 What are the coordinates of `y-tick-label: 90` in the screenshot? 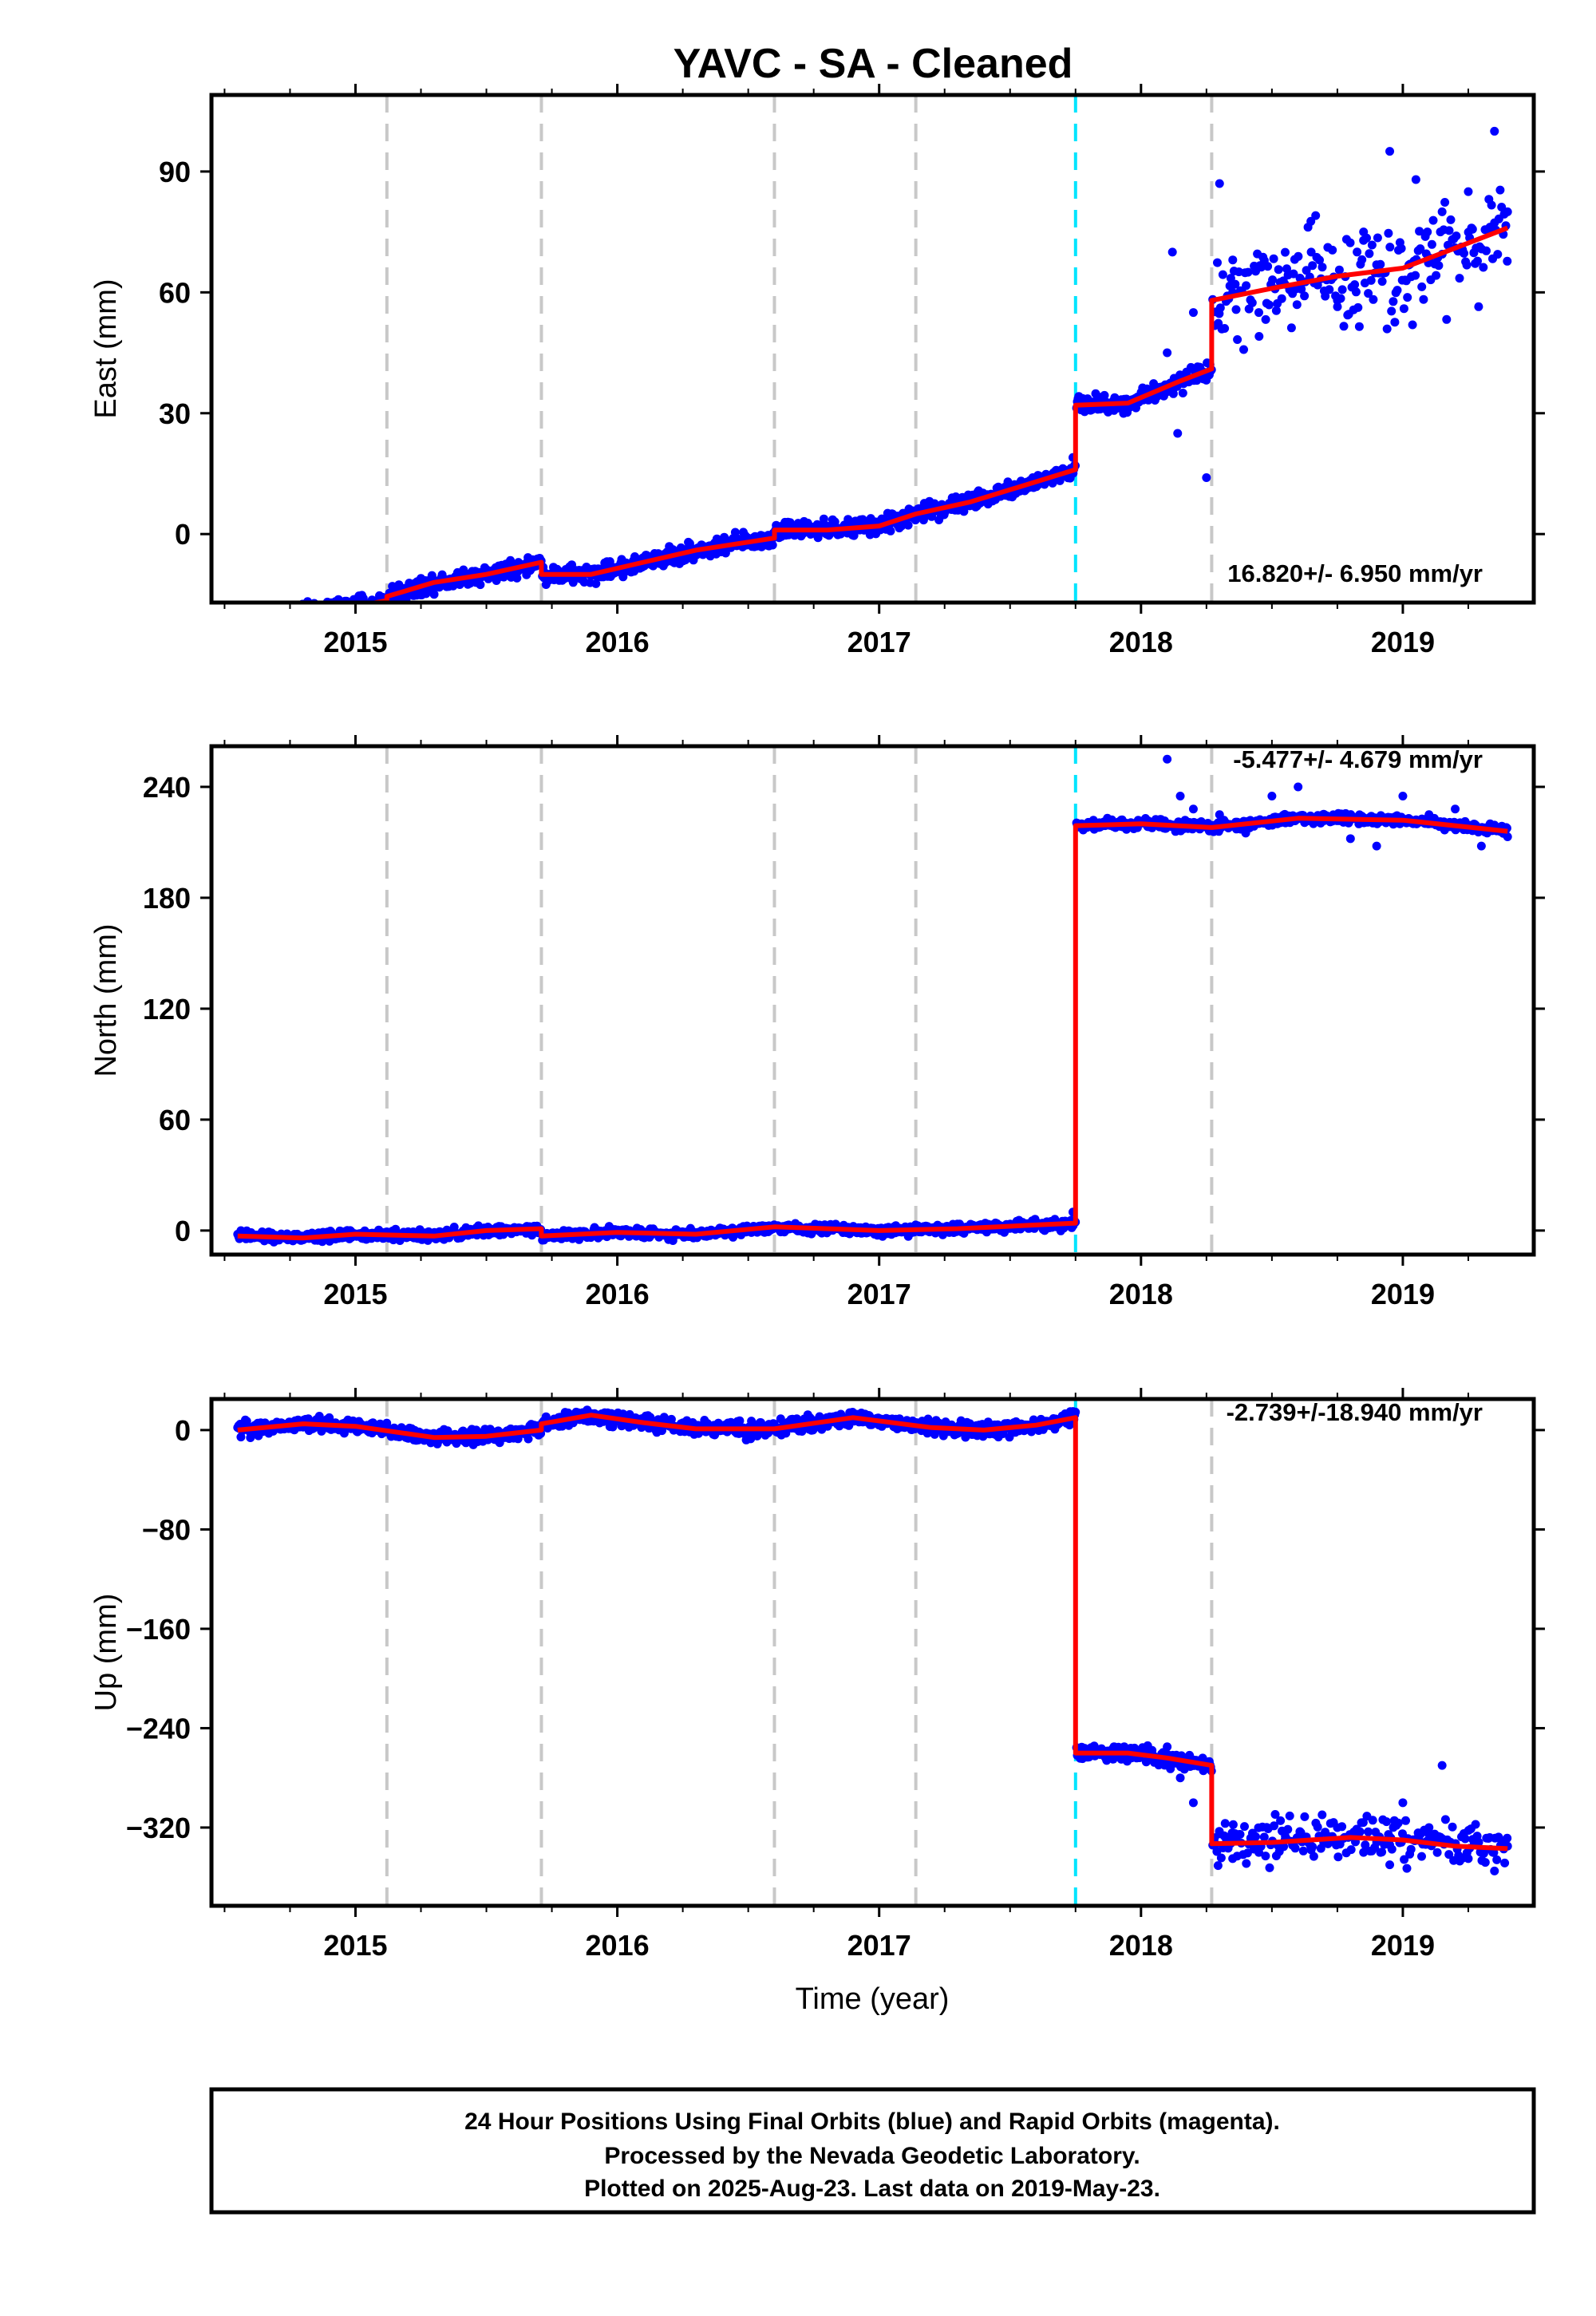 It's located at (175, 172).